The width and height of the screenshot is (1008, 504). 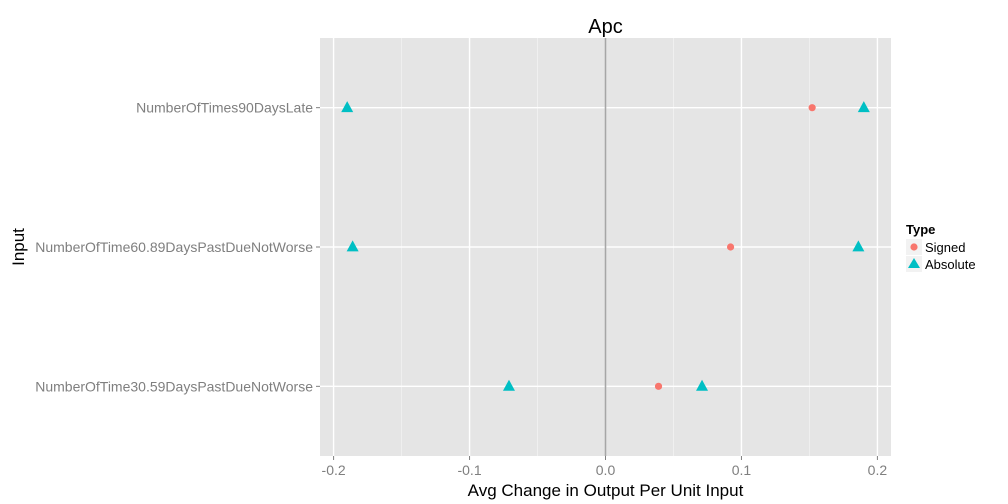 I want to click on x-tick-label: 0.1, so click(x=742, y=470).